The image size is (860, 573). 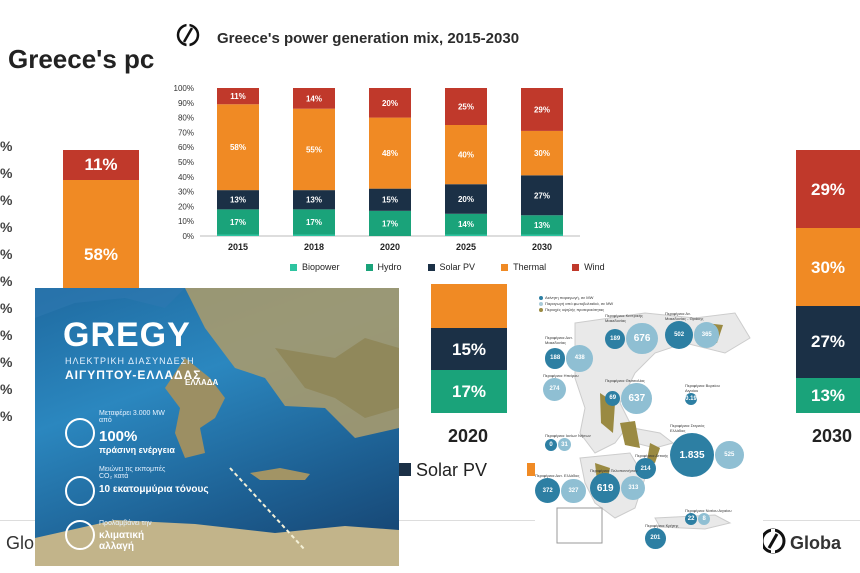 What do you see at coordinates (127, 335) in the screenshot?
I see `gregy-logo: GREGY` at bounding box center [127, 335].